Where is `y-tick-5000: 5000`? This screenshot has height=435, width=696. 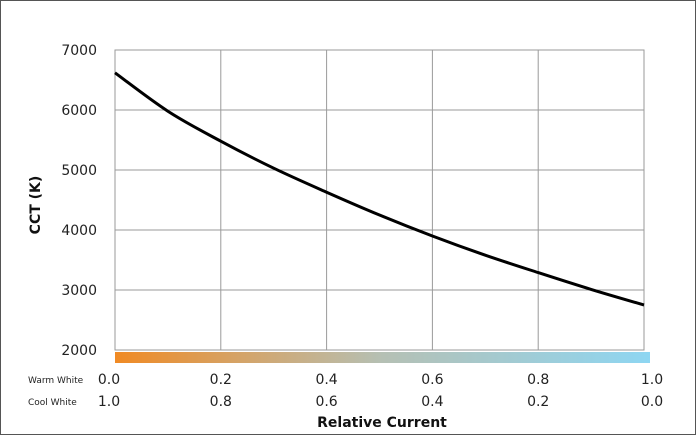
y-tick-5000: 5000 is located at coordinates (79, 171).